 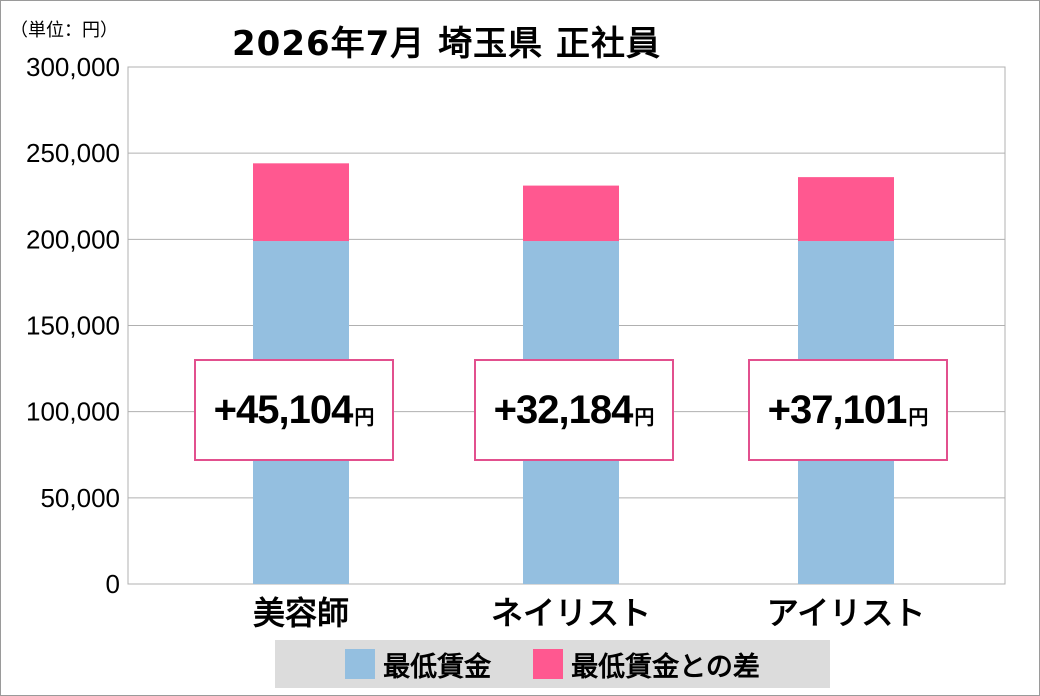 What do you see at coordinates (73, 326) in the screenshot?
I see `y-tick-label-3: 150,000` at bounding box center [73, 326].